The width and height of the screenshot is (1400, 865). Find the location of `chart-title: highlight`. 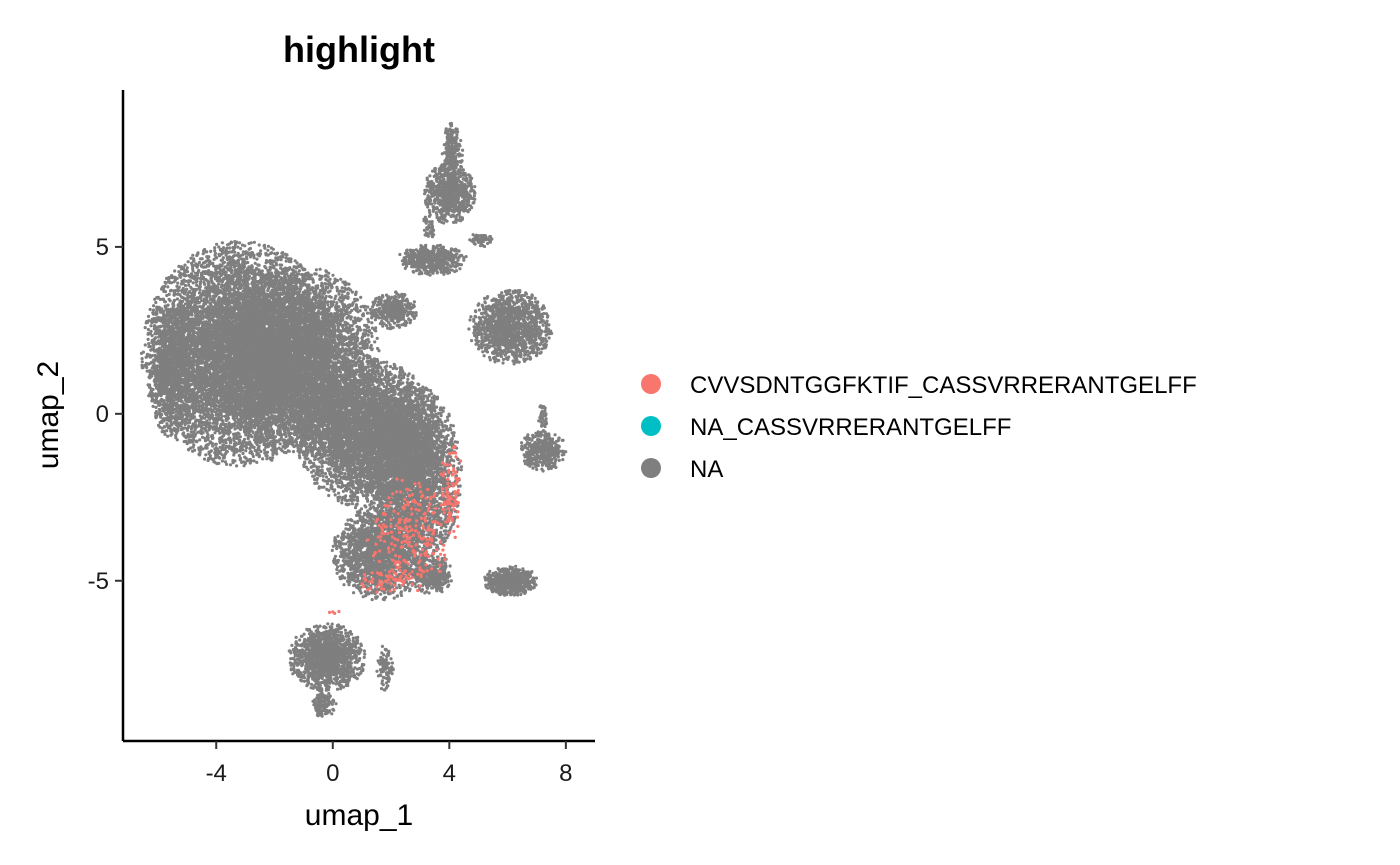

chart-title: highlight is located at coordinates (359, 49).